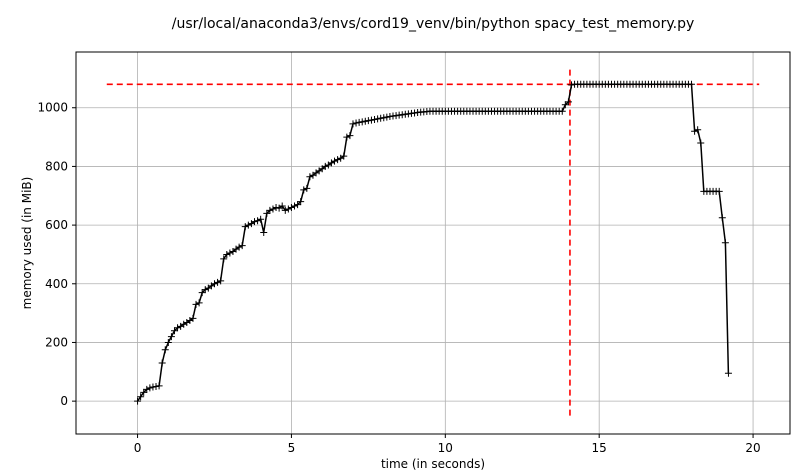  I want to click on x-tick-label: 5, so click(292, 448).